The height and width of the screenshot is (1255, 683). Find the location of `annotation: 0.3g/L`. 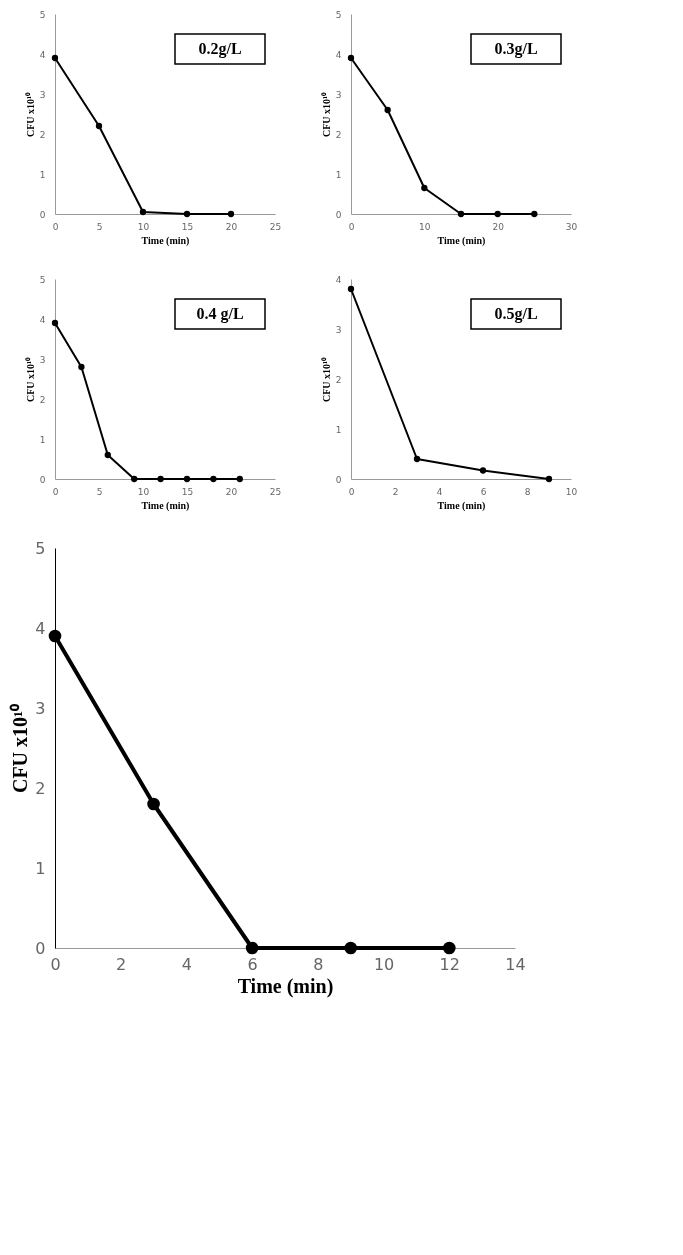

annotation: 0.3g/L is located at coordinates (516, 49).